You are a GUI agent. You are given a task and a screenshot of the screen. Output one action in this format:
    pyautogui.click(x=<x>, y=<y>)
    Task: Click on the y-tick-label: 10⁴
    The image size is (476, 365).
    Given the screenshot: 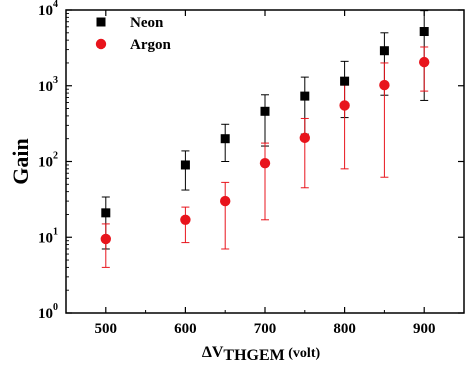 What is the action you would take?
    pyautogui.click(x=48, y=9)
    